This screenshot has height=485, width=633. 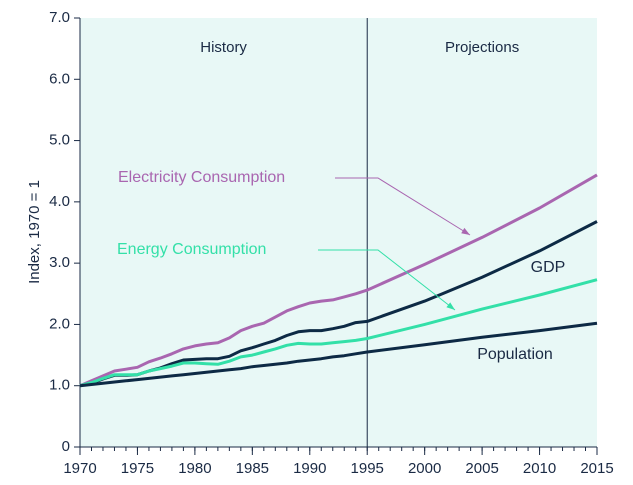 What do you see at coordinates (482, 47) in the screenshot?
I see `annotation: Projections` at bounding box center [482, 47].